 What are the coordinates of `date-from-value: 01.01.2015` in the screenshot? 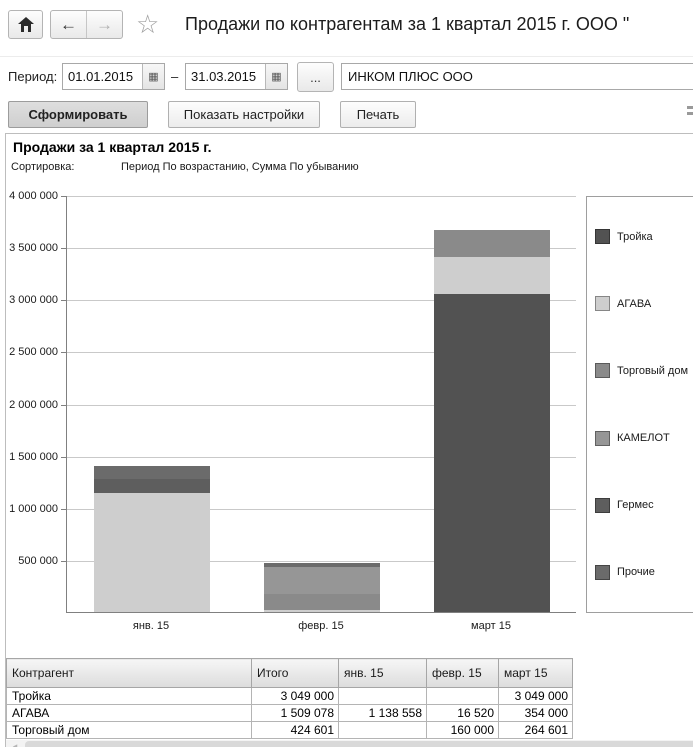 It's located at (101, 76).